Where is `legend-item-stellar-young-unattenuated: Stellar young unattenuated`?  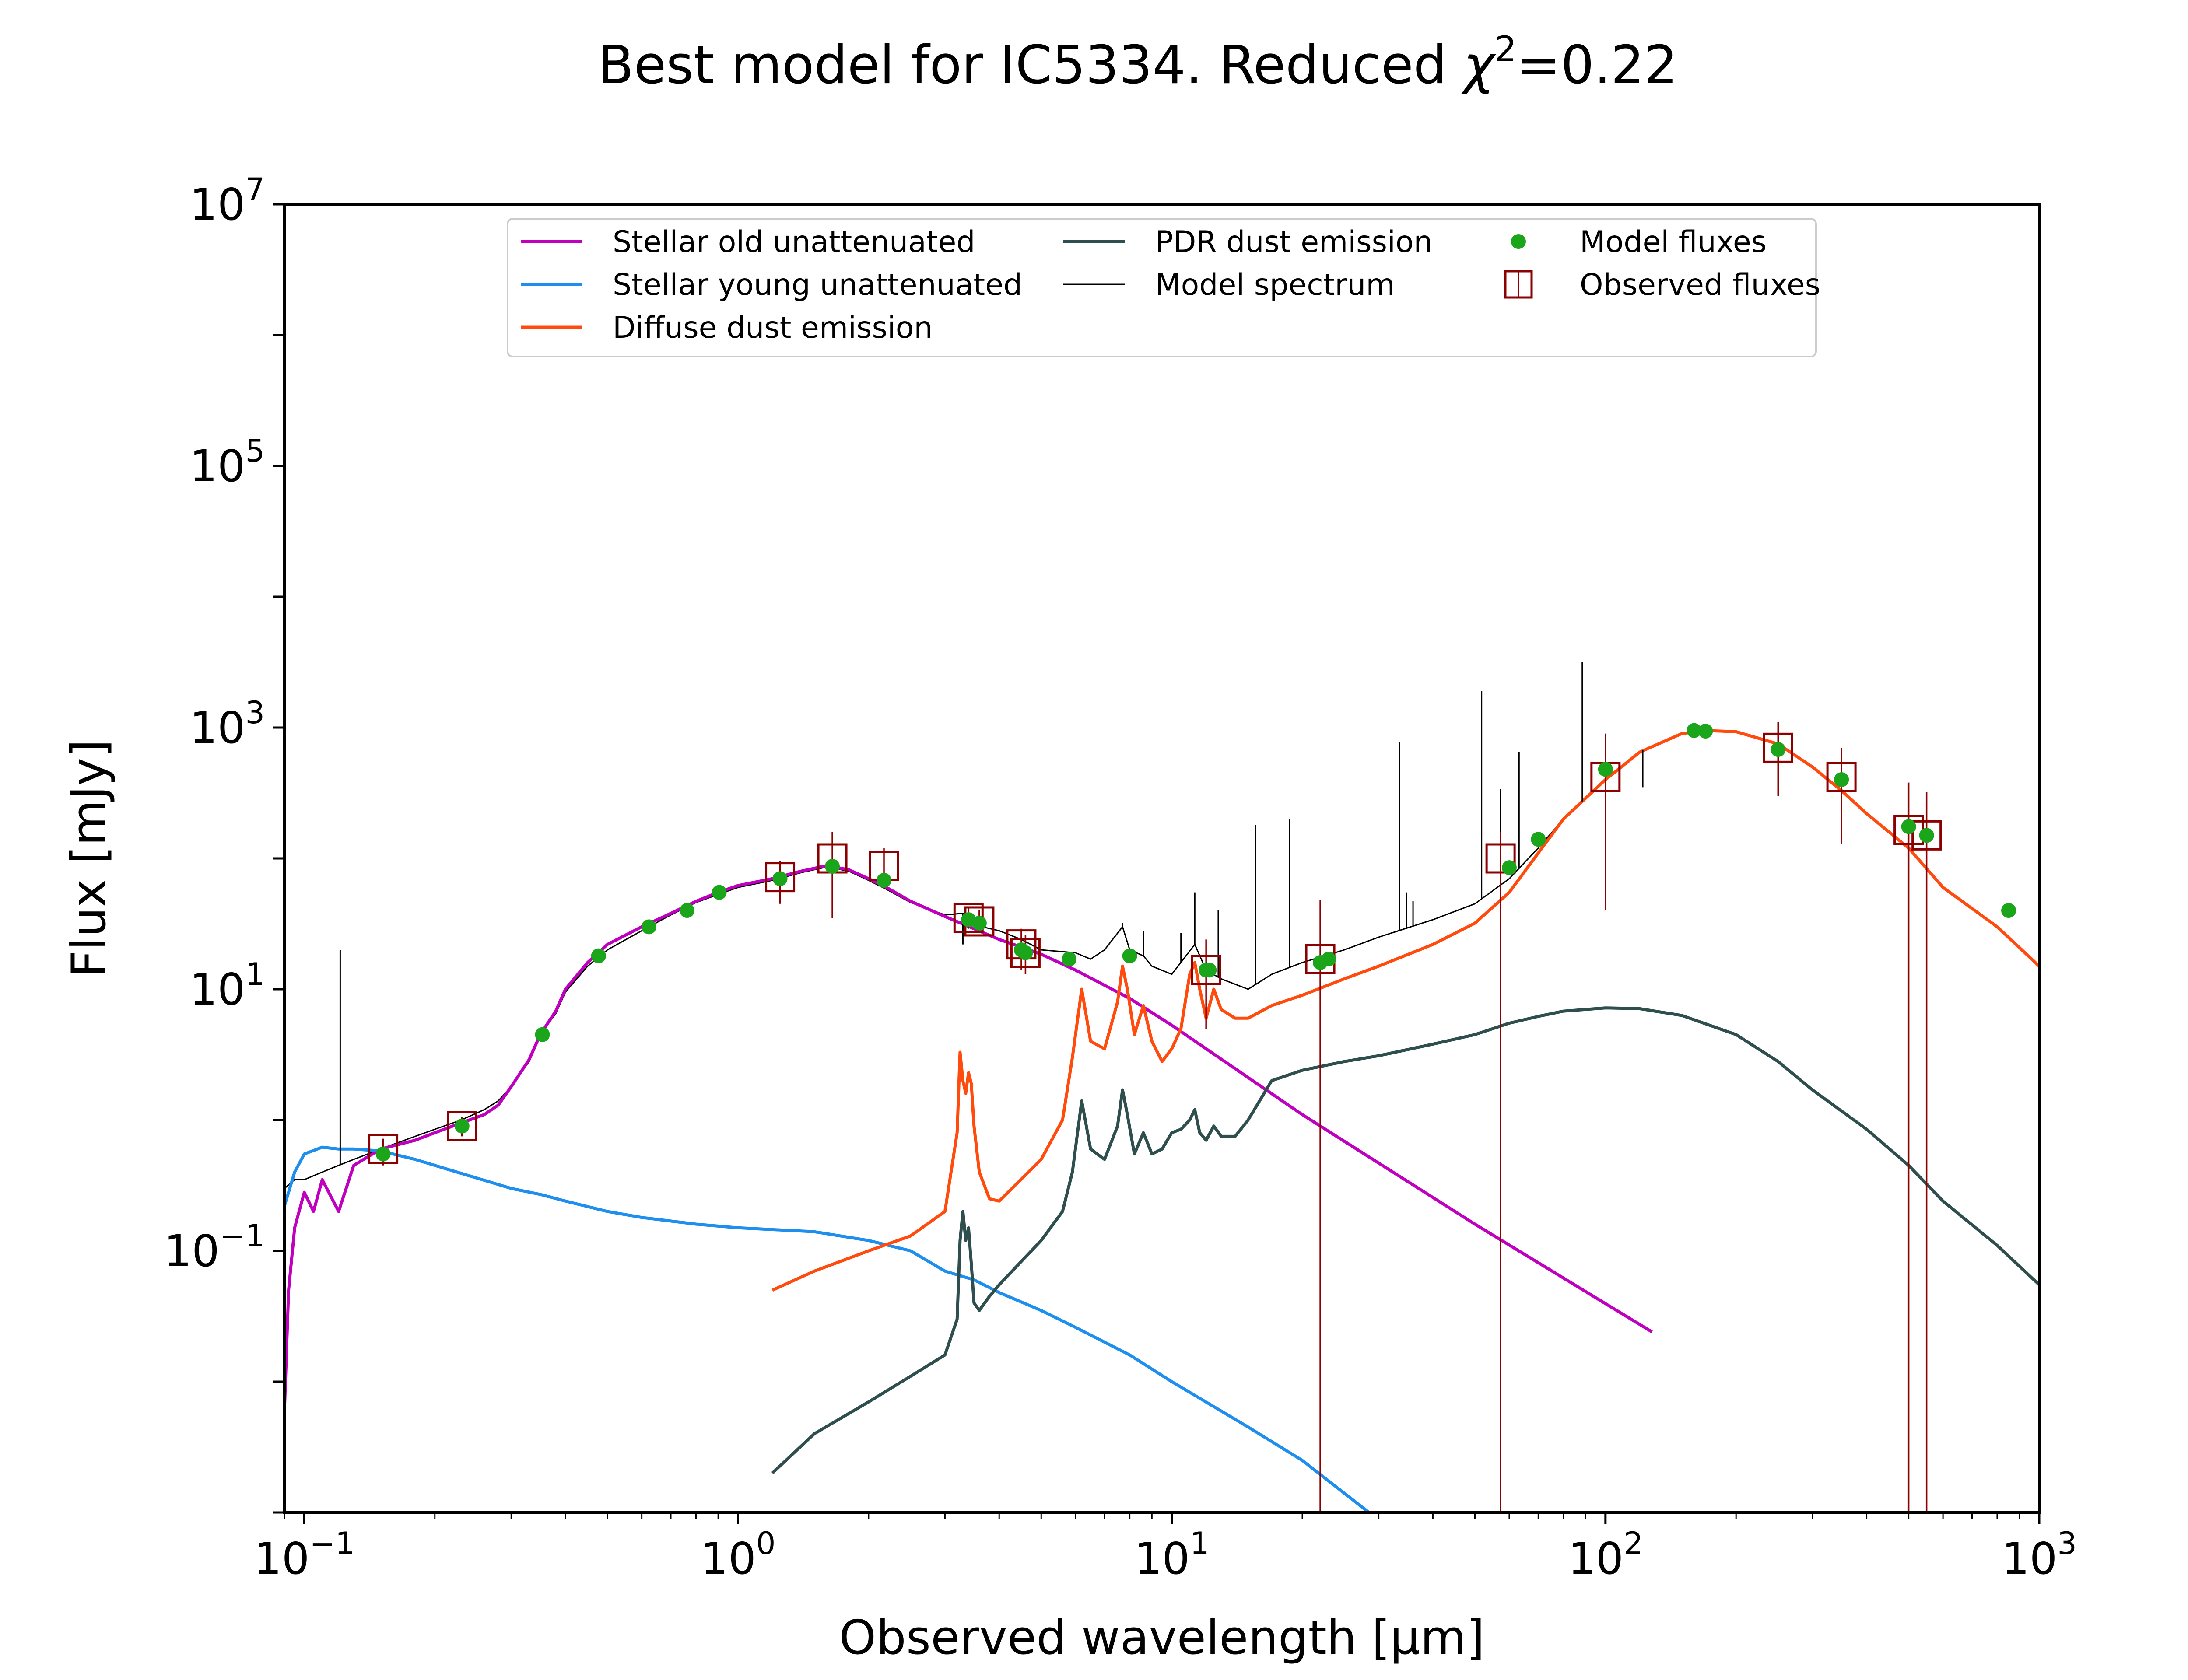 legend-item-stellar-young-unattenuated: Stellar young unattenuated is located at coordinates (772, 285).